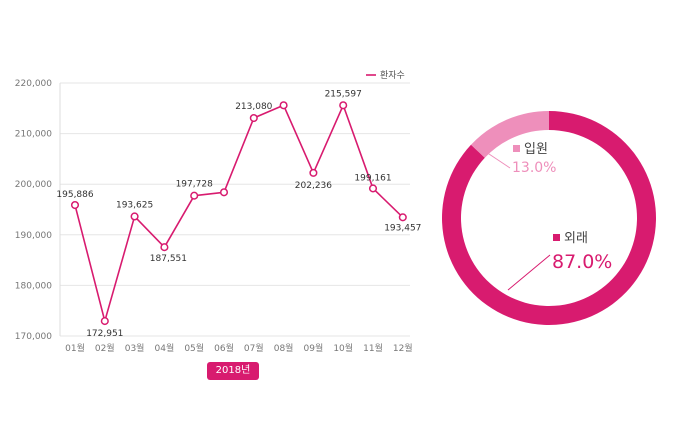 The width and height of the screenshot is (680, 423). What do you see at coordinates (33, 135) in the screenshot?
I see `y-tick-label: 210,000` at bounding box center [33, 135].